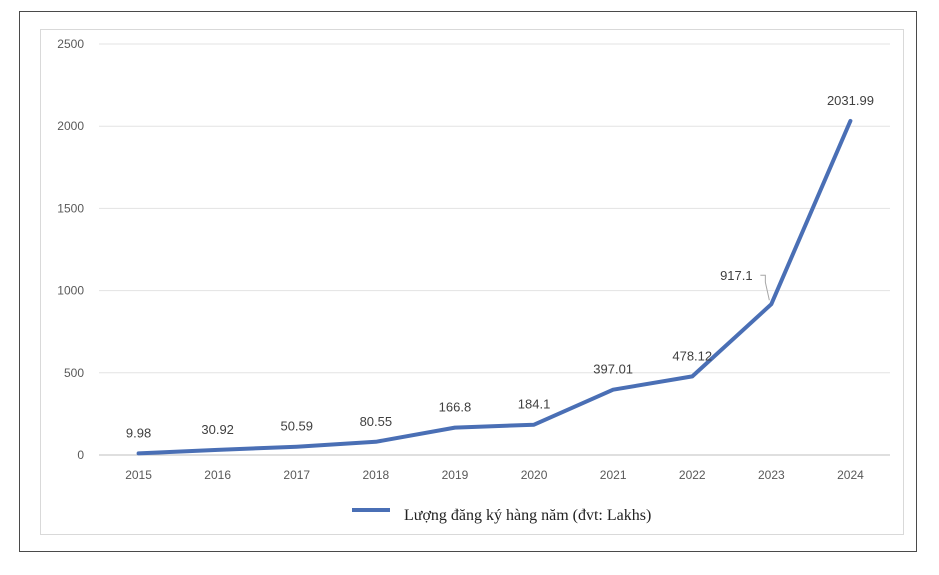 This screenshot has width=939, height=575. What do you see at coordinates (850, 475) in the screenshot?
I see `x-tick-label: 2024` at bounding box center [850, 475].